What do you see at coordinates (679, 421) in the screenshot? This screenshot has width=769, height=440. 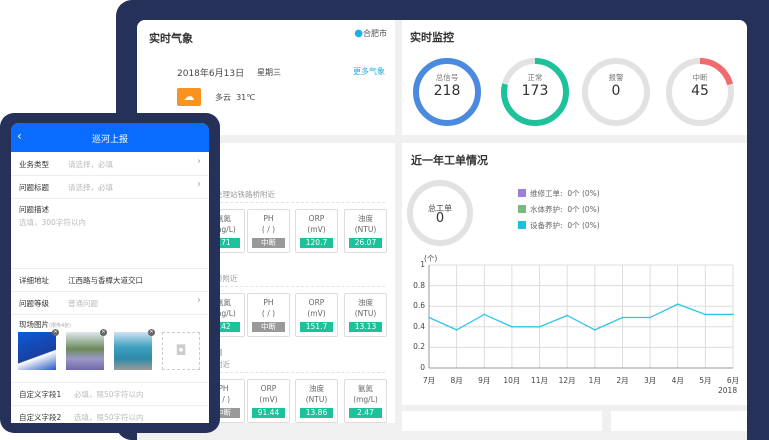 I see `bottom-card-right` at bounding box center [679, 421].